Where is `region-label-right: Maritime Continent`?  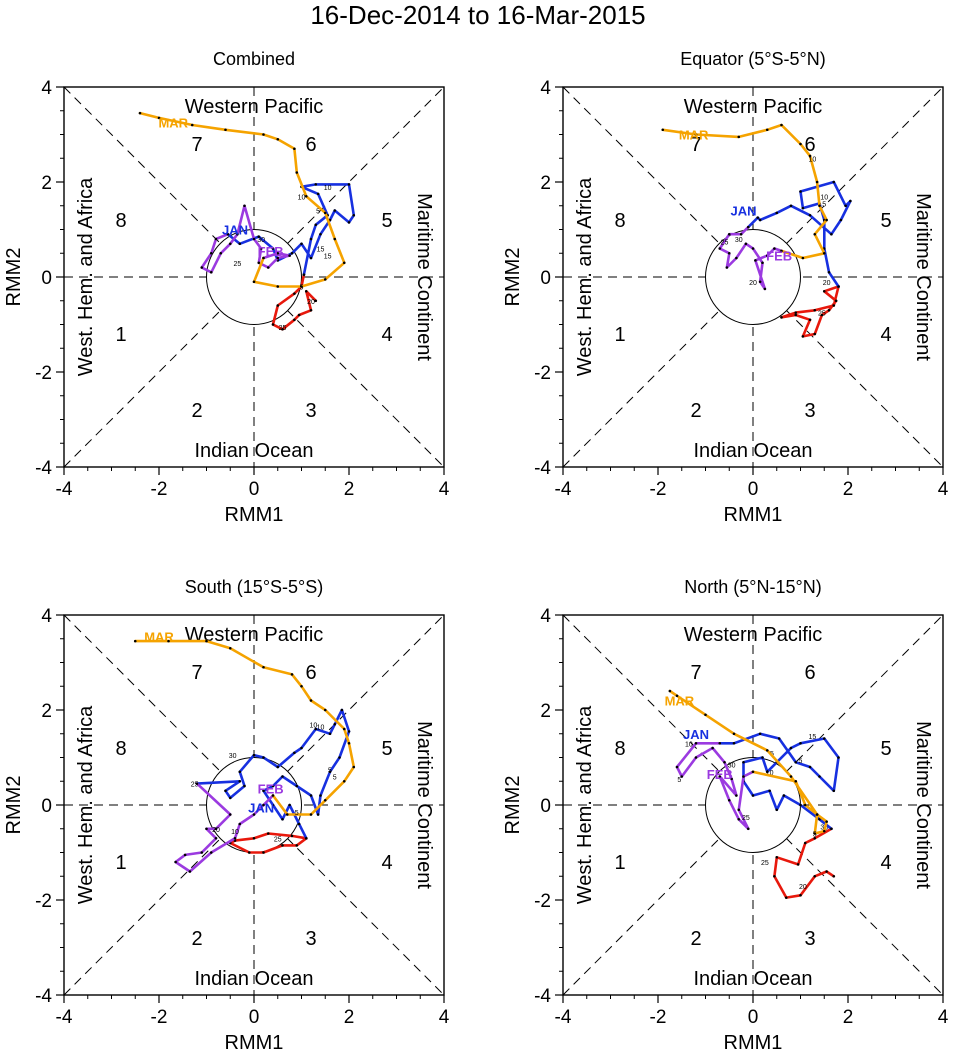
region-label-right: Maritime Continent is located at coordinates (424, 805).